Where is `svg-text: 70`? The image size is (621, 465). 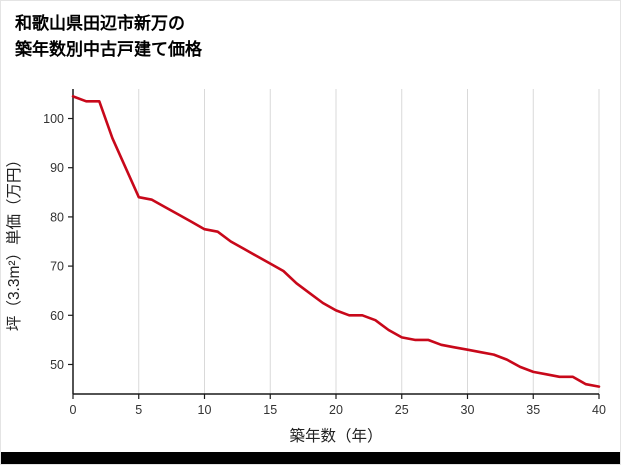 svg-text: 70 is located at coordinates (57, 267).